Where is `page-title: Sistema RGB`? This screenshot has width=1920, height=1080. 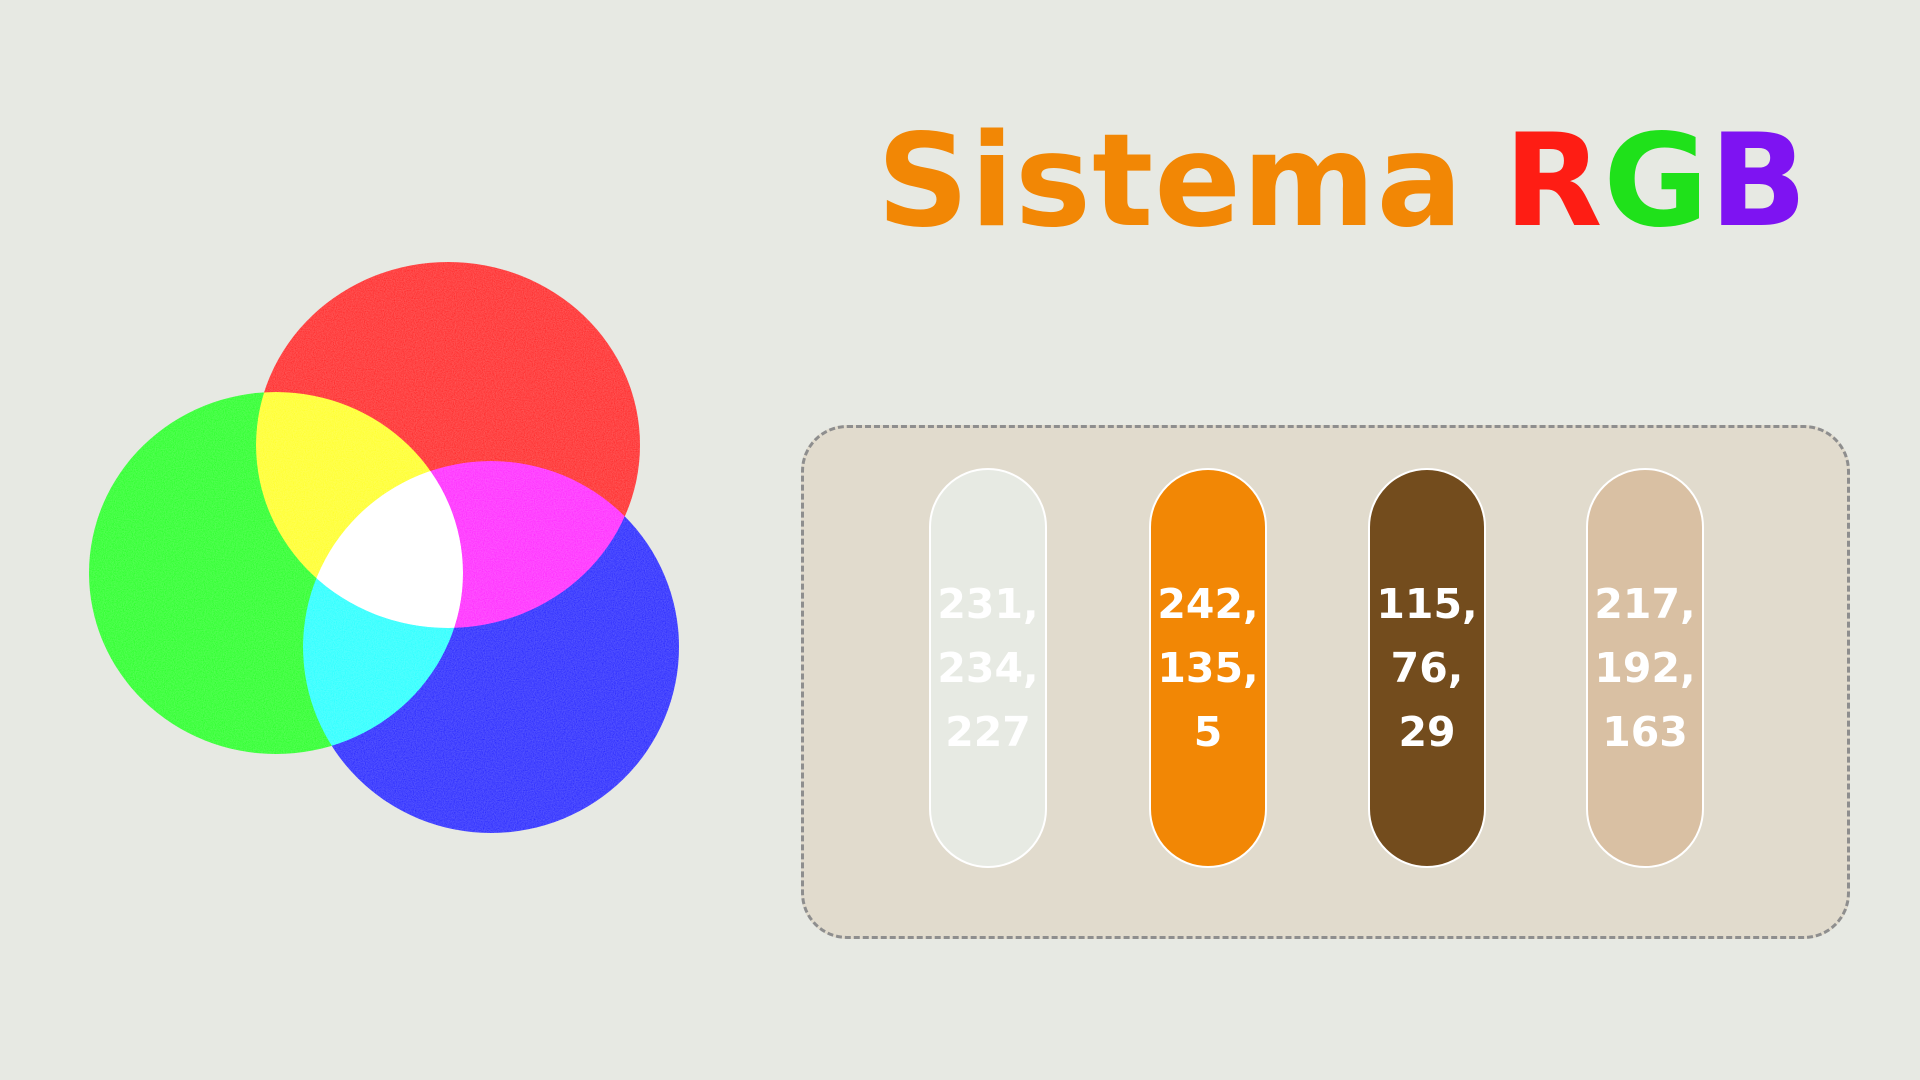 page-title: Sistema RGB is located at coordinates (1342, 182).